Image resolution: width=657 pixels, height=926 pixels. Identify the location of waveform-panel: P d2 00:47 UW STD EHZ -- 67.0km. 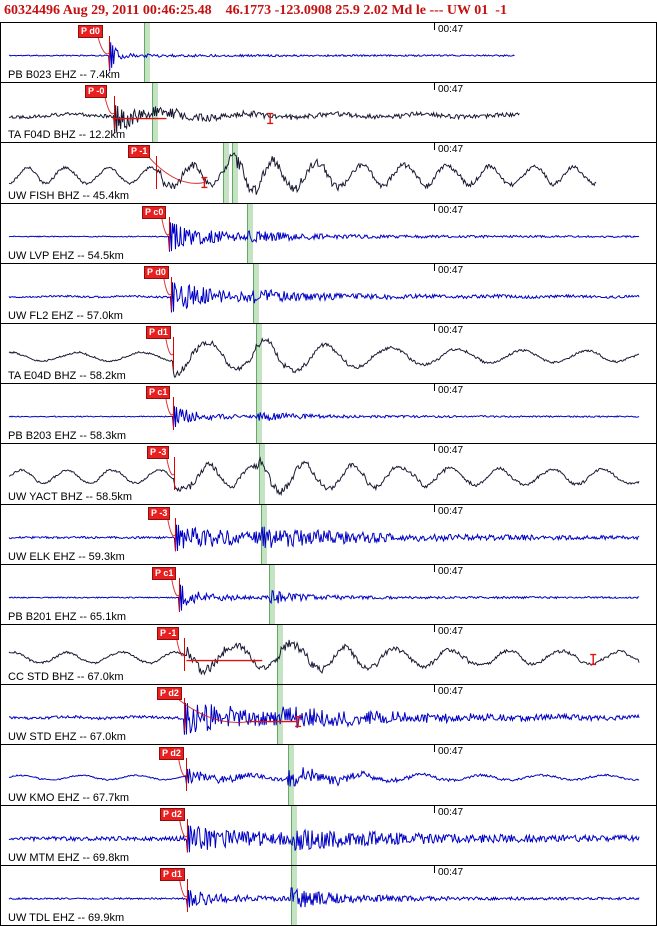
(328, 715).